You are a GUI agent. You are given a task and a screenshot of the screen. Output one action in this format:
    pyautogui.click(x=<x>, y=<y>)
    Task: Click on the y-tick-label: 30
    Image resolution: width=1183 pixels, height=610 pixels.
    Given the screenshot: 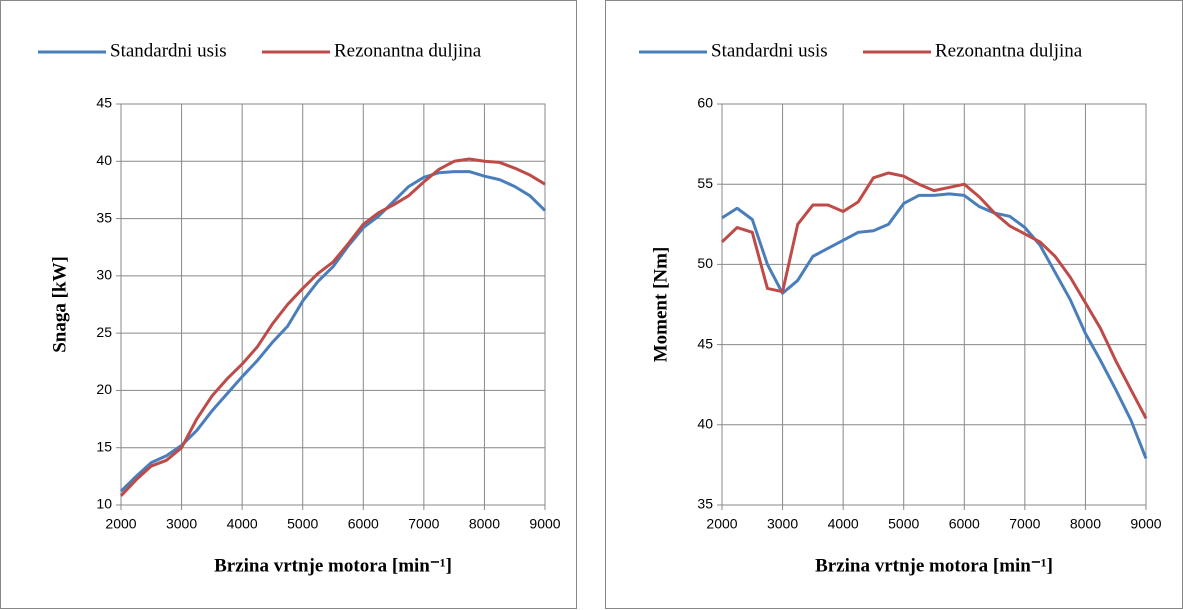 What is the action you would take?
    pyautogui.click(x=104, y=275)
    